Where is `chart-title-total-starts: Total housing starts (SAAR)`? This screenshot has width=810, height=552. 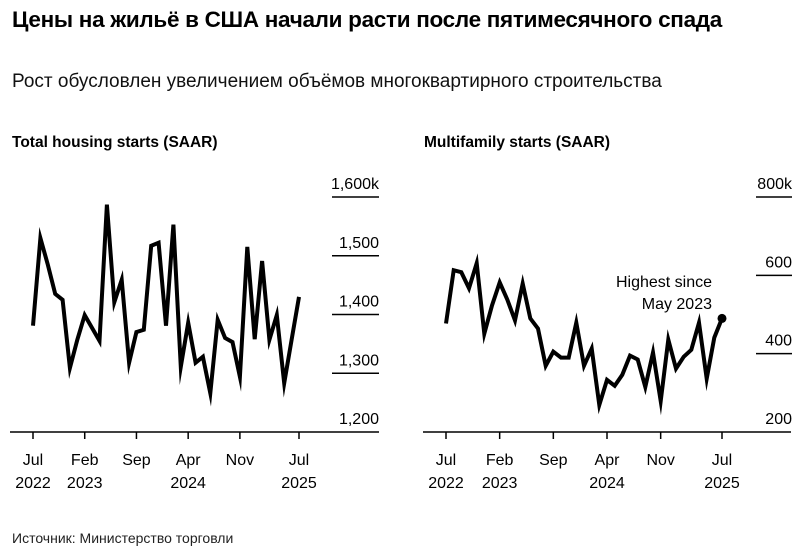 chart-title-total-starts: Total housing starts (SAAR) is located at coordinates (115, 142).